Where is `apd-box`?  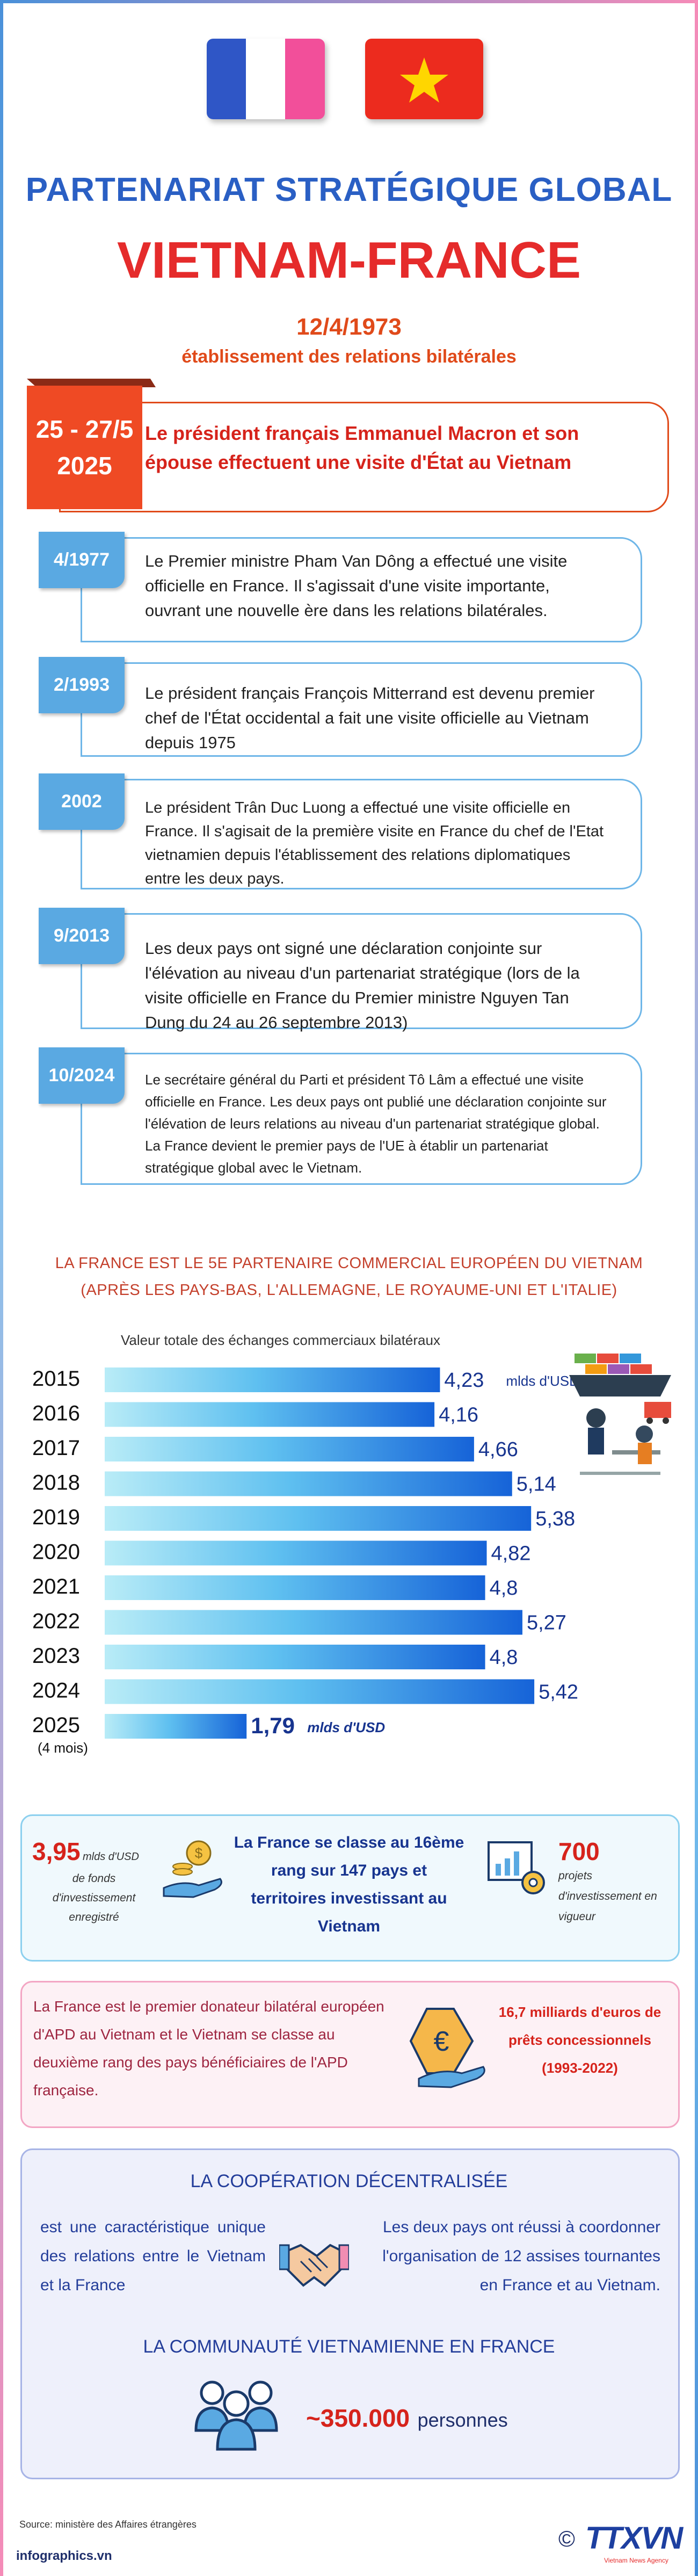
apd-box is located at coordinates (350, 2054).